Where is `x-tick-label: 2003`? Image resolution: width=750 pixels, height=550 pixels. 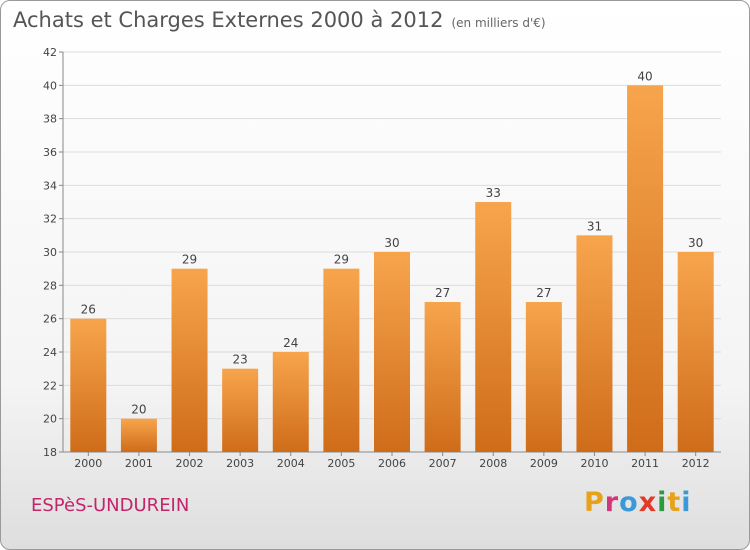 x-tick-label: 2003 is located at coordinates (240, 463).